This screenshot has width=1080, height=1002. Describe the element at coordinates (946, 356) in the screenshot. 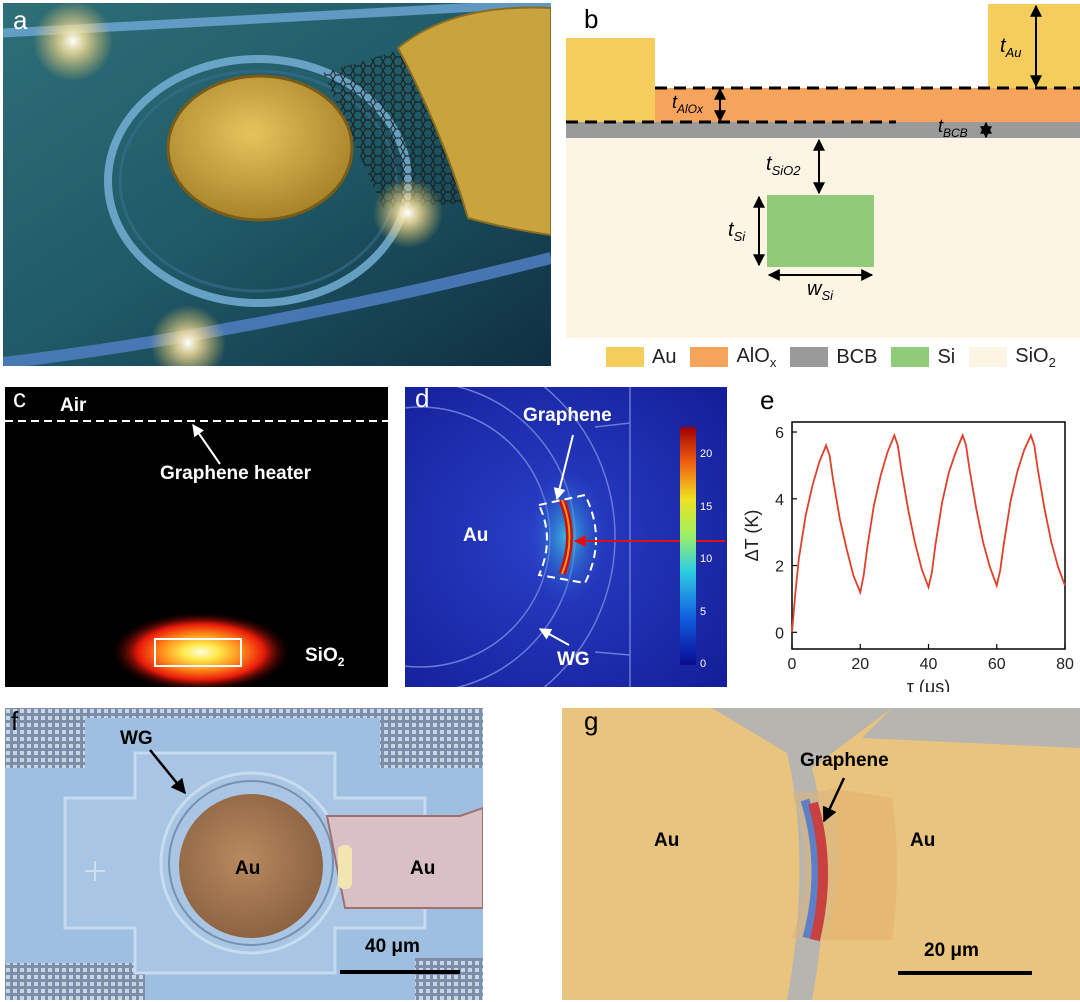

I see `legend-text: Si` at that location.